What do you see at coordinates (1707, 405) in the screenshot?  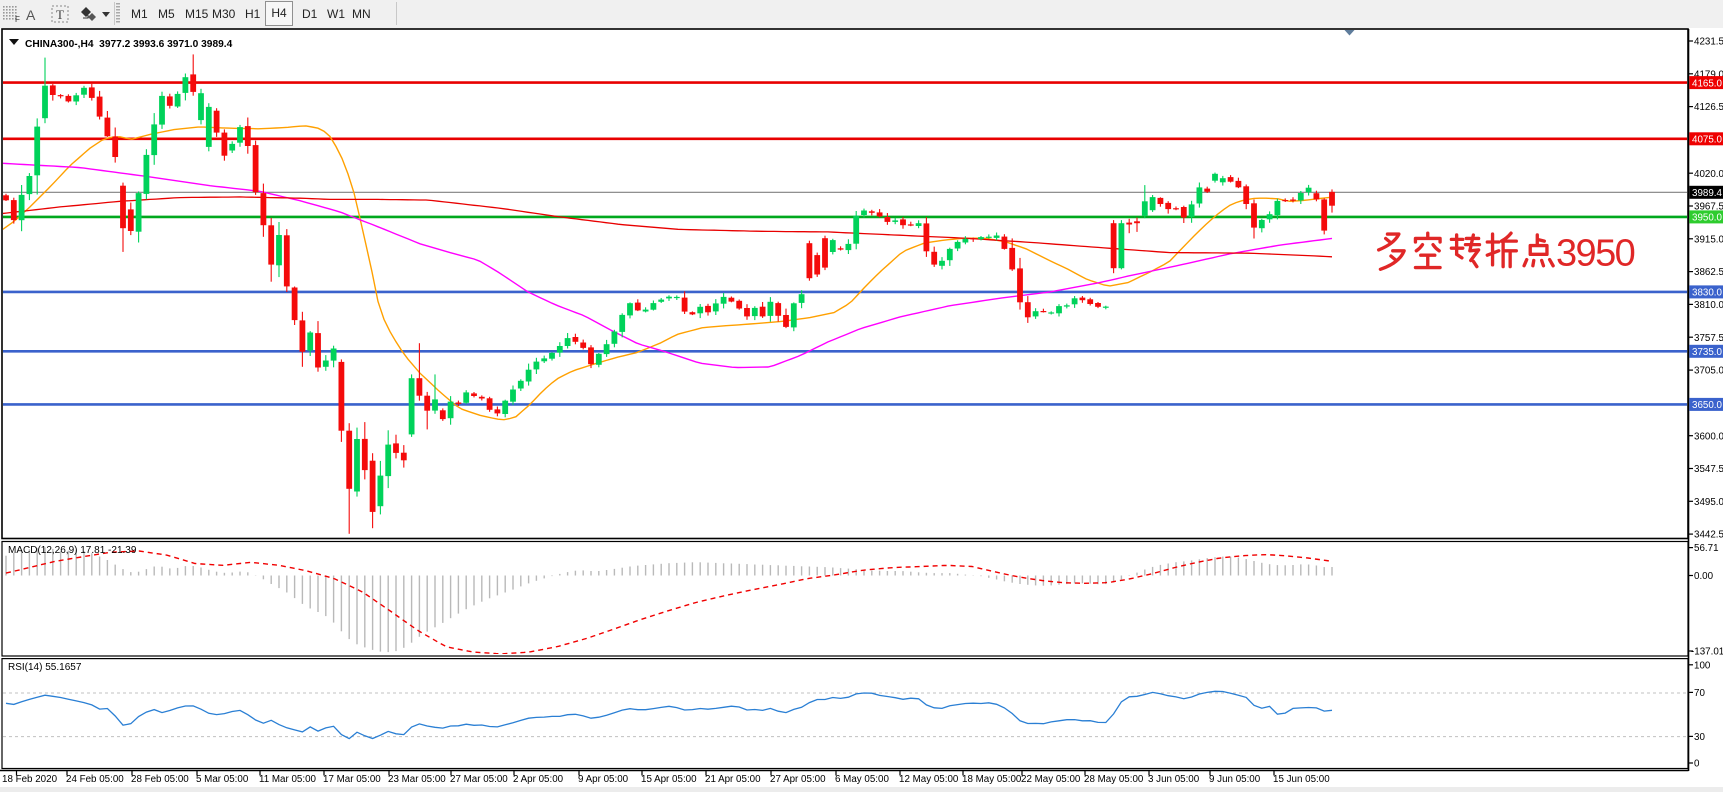 I see `svg-text: 3650.0` at bounding box center [1707, 405].